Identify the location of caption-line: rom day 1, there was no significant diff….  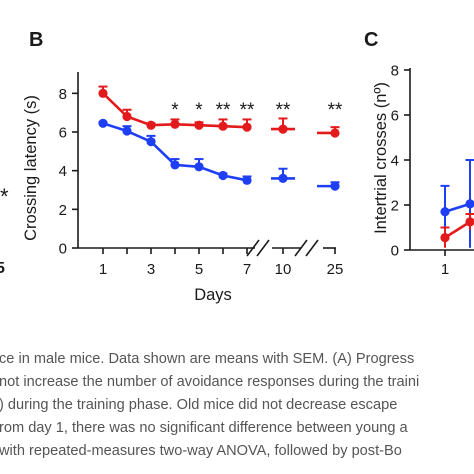
(204, 428).